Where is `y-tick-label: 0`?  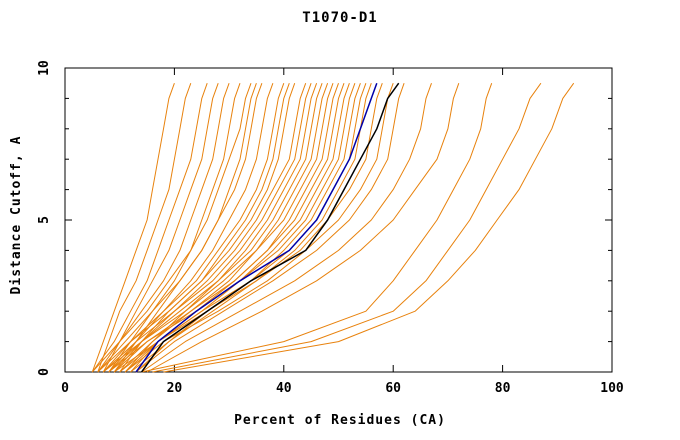
y-tick-label: 0 is located at coordinates (44, 372).